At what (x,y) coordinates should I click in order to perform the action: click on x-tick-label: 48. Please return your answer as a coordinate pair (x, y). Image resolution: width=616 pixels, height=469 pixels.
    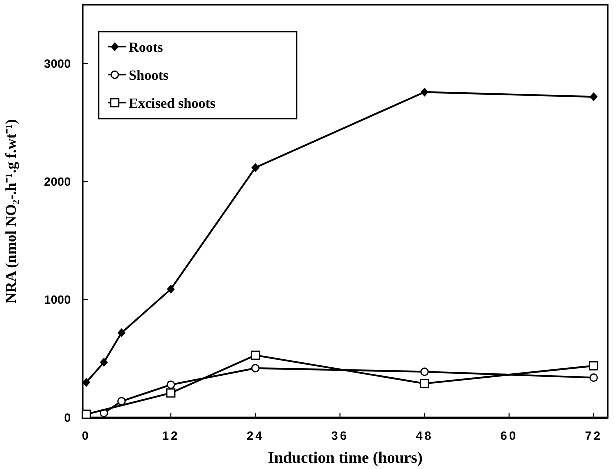
    Looking at the image, I should click on (425, 436).